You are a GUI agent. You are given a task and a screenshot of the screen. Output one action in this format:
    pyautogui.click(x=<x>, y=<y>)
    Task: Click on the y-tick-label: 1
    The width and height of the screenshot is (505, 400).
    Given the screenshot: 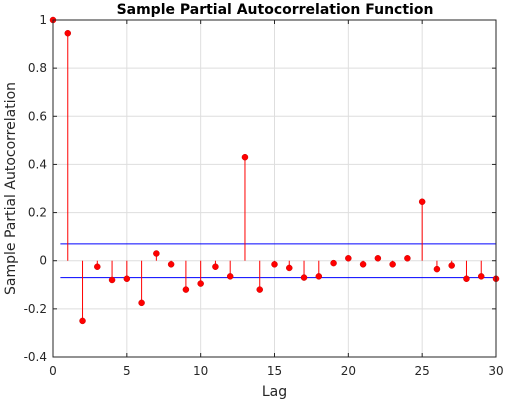 What is the action you would take?
    pyautogui.click(x=43, y=20)
    